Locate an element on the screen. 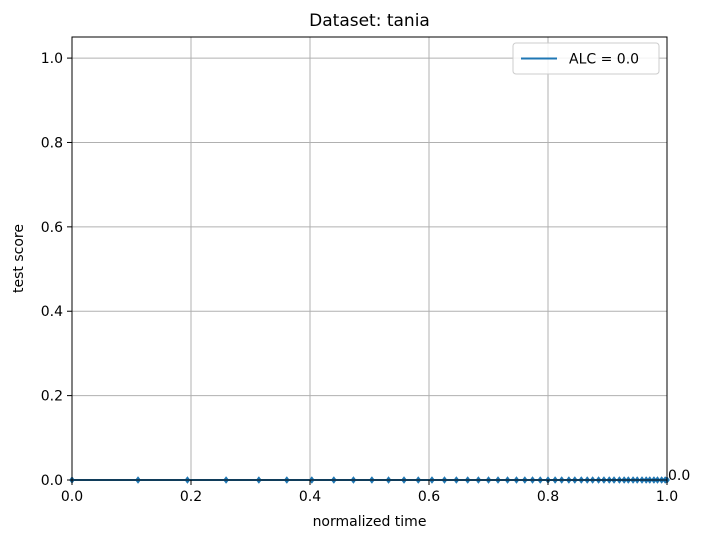 This screenshot has height=540, width=705. x-axis-label: normalized time is located at coordinates (370, 522).